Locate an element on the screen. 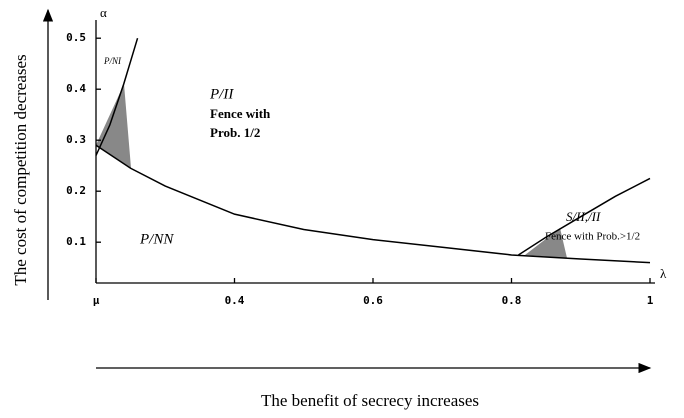  y-tick-label: 0.5 is located at coordinates (76, 37).